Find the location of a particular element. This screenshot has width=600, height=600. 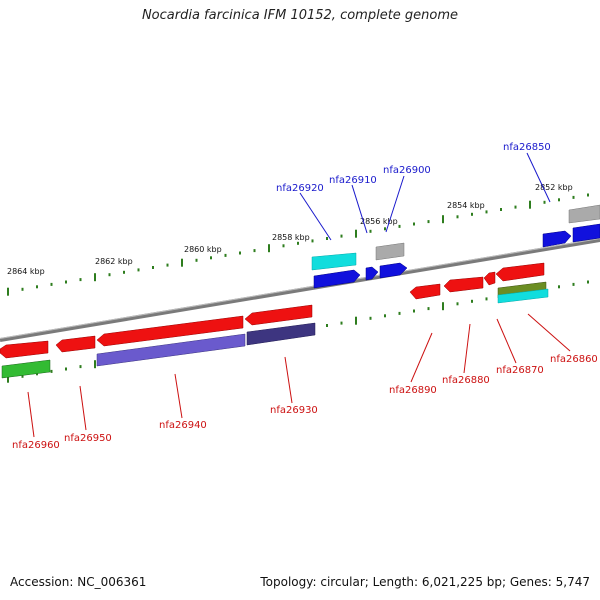

gene-nfa26920-blue is located at coordinates (337, 279).